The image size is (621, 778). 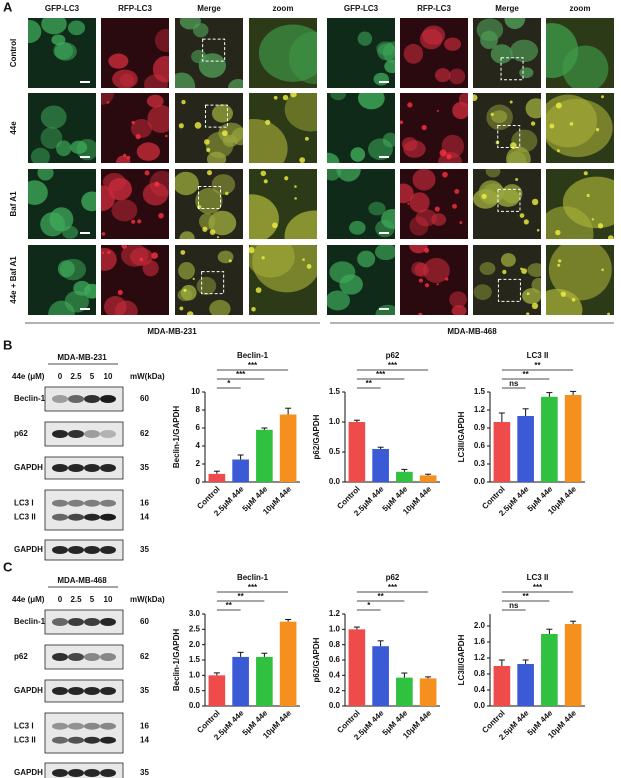 I want to click on mw-label: 60, so click(x=144, y=398).